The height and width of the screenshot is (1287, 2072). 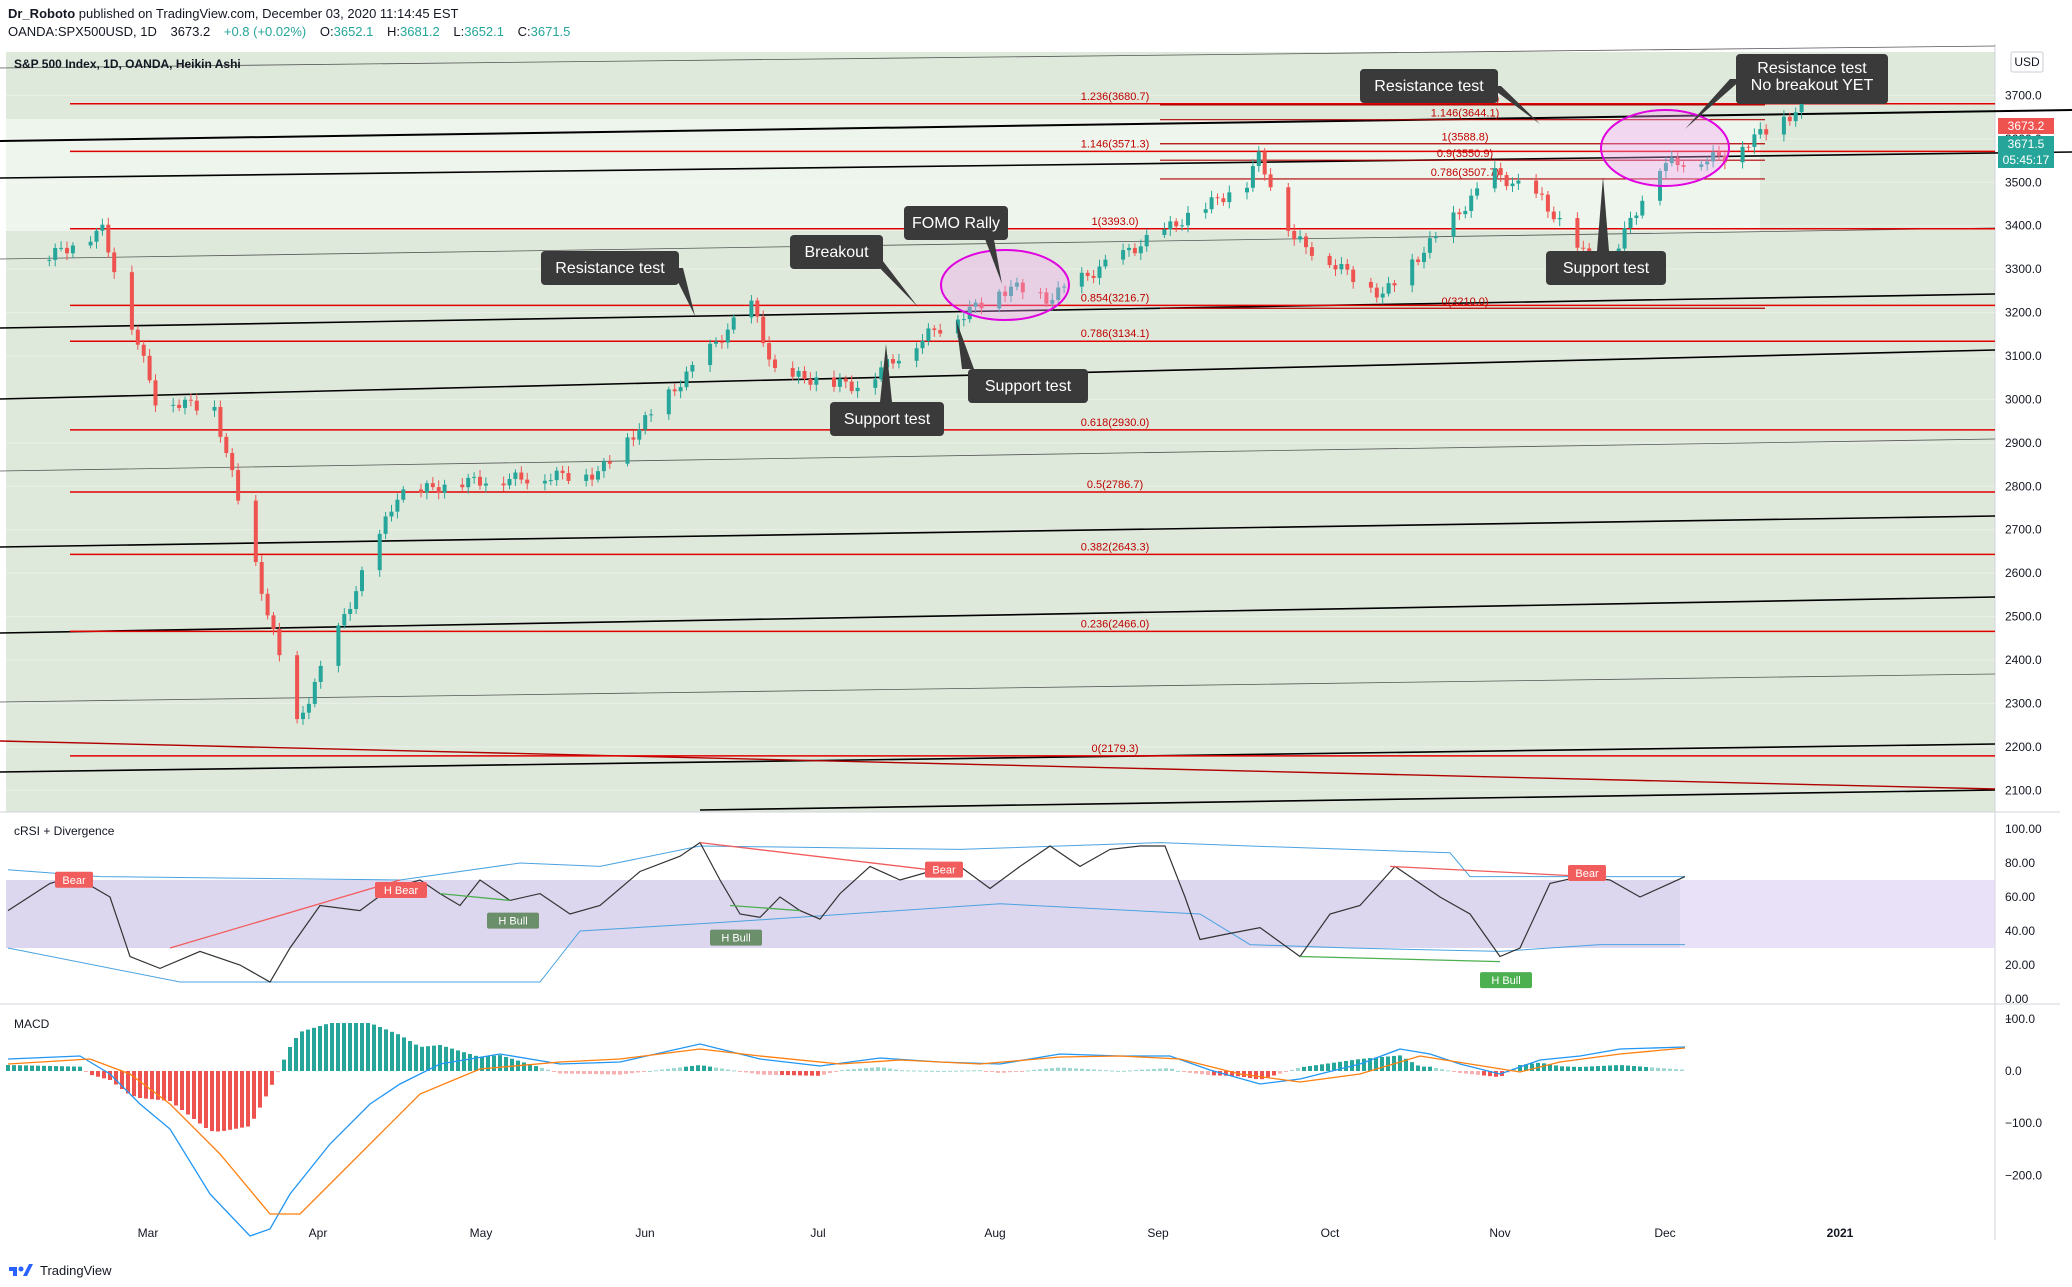 I want to click on fib2-level-label: 0.9(3550.9), so click(x=1465, y=154).